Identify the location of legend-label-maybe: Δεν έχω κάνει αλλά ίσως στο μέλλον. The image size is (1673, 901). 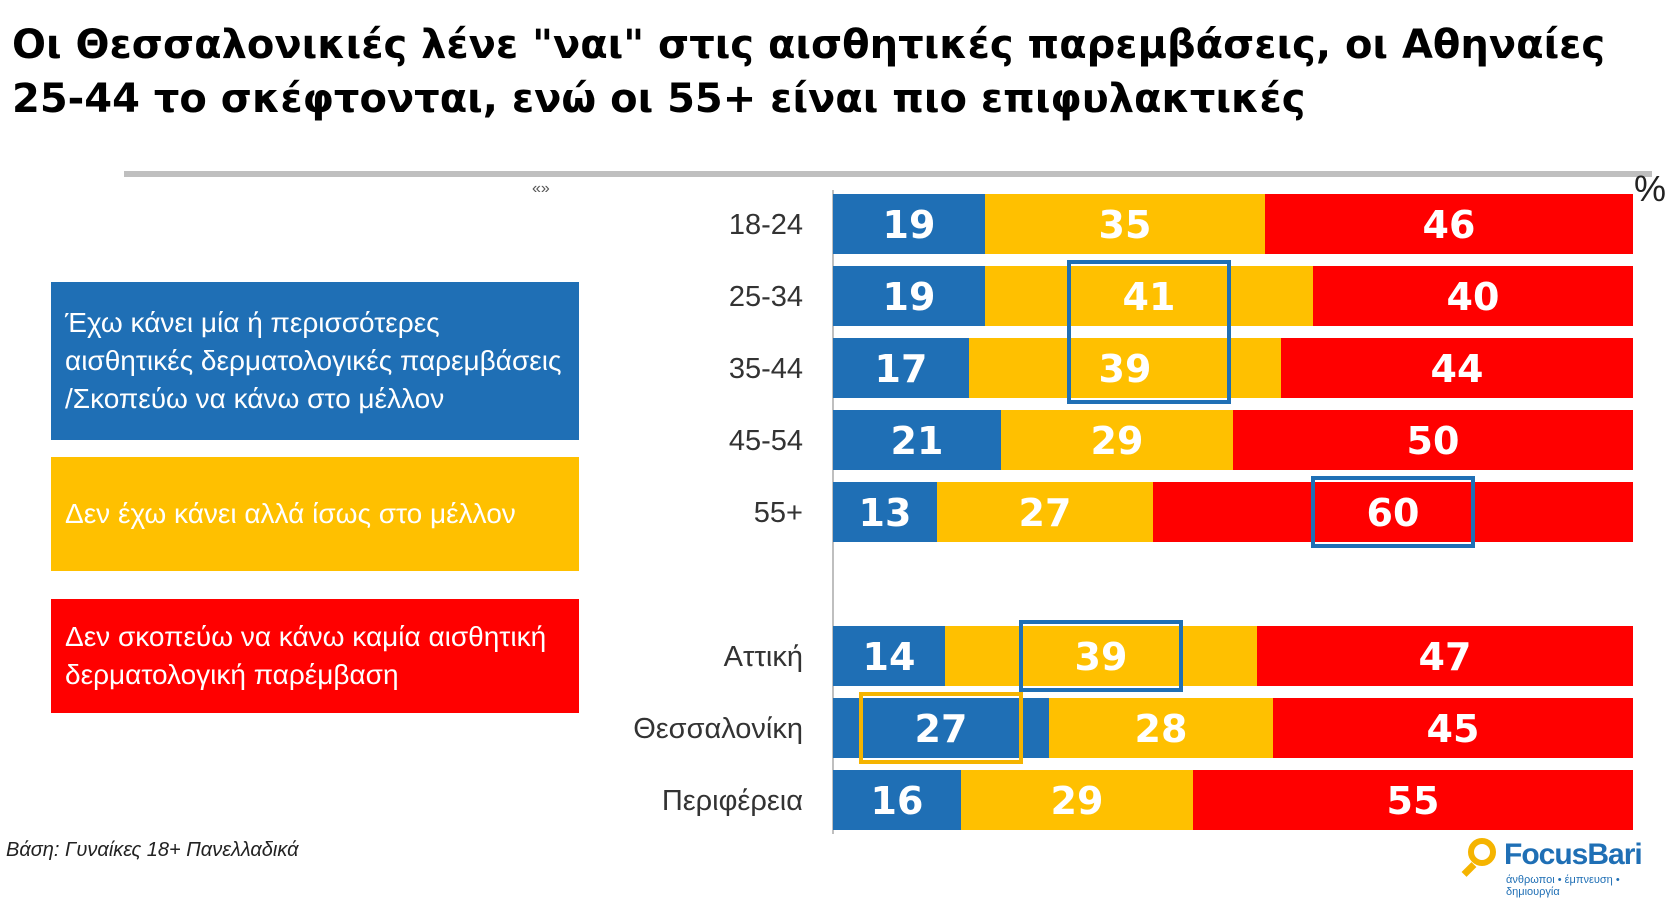
(290, 513).